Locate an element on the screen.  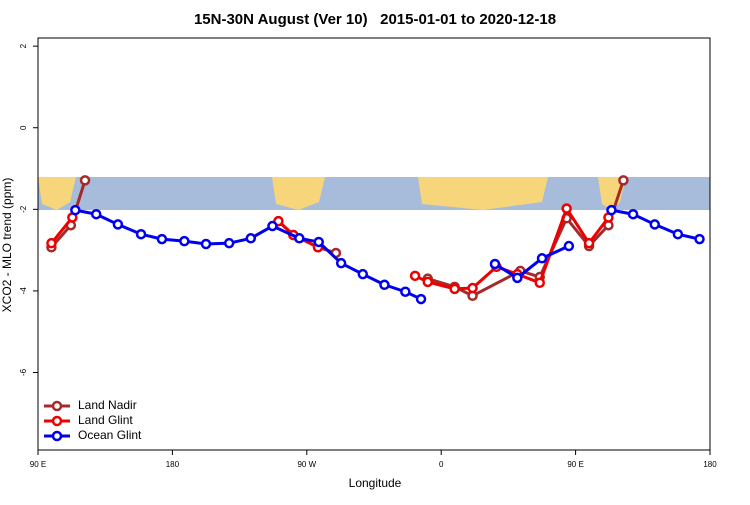
x-tick-label: 0 is located at coordinates (441, 464).